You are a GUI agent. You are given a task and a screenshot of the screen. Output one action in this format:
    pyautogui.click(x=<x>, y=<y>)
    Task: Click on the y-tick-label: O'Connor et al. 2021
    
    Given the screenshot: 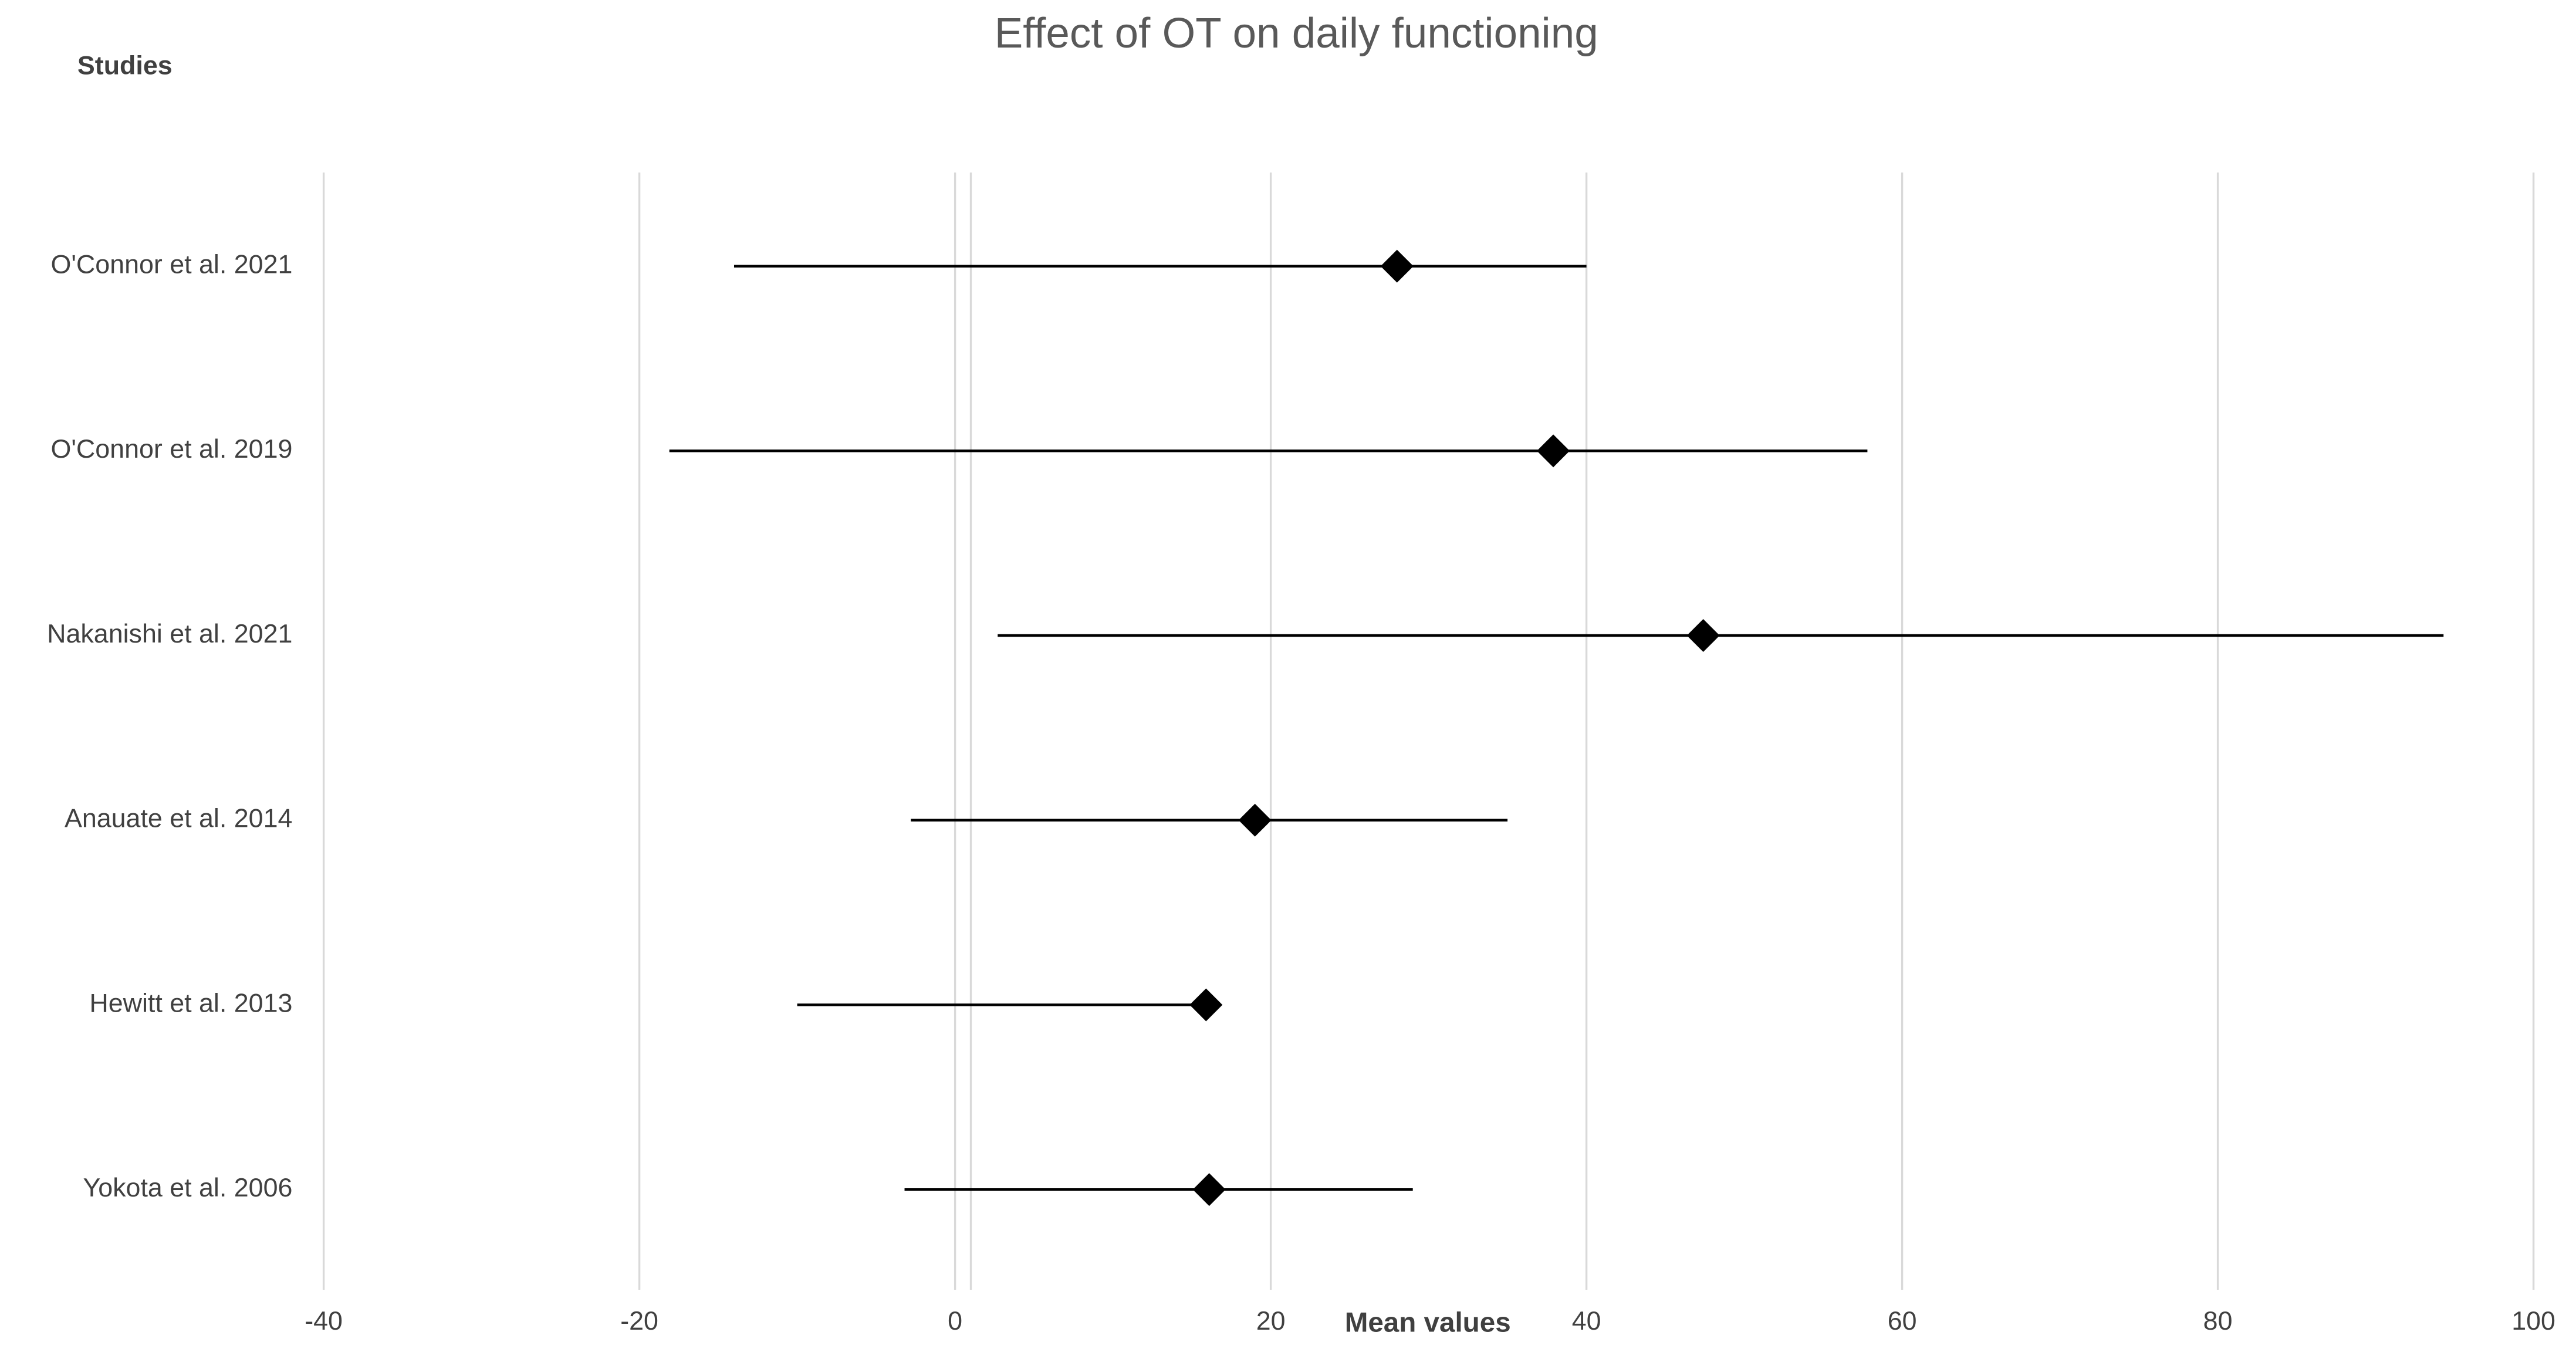 What is the action you would take?
    pyautogui.click(x=172, y=264)
    